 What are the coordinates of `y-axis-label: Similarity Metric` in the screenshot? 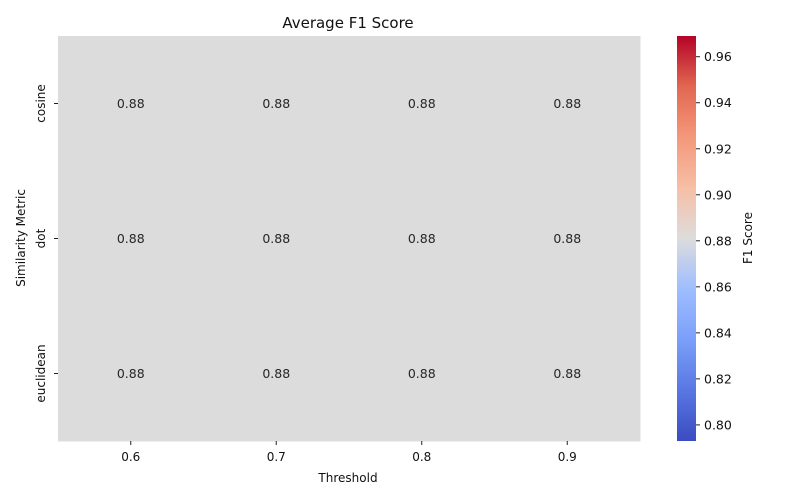 It's located at (21, 238).